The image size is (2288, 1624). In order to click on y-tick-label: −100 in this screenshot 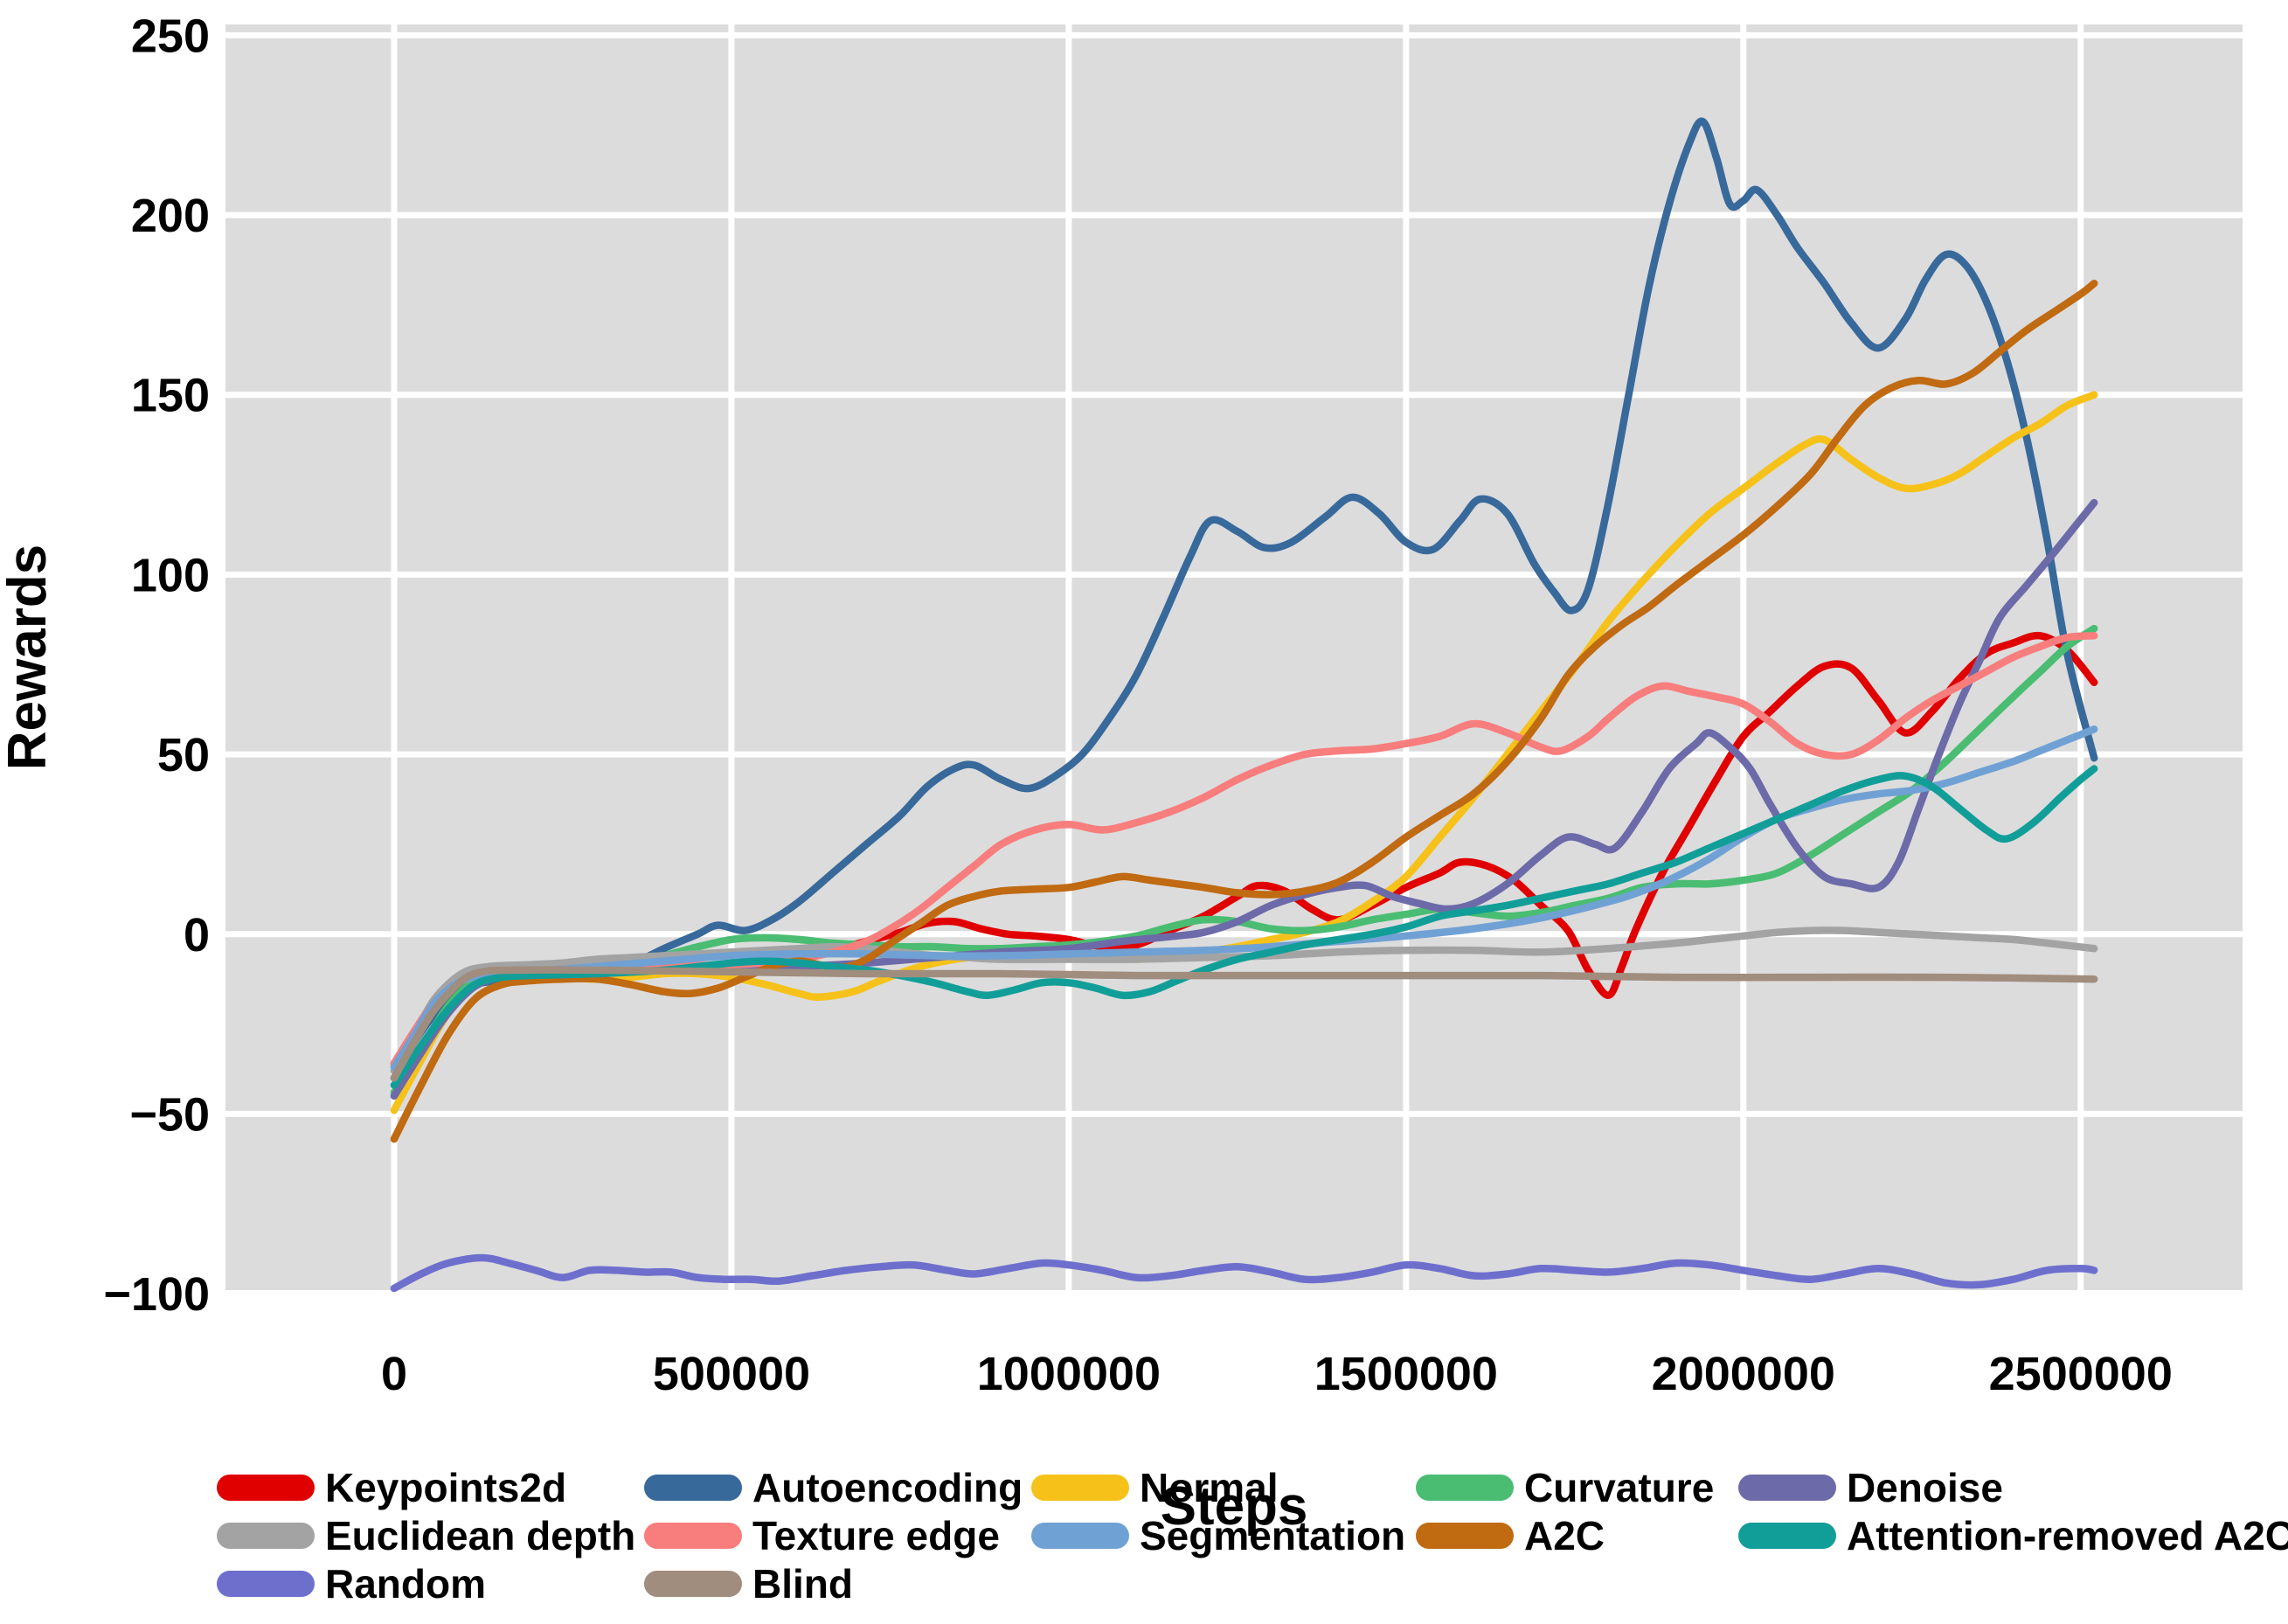, I will do `click(156, 1294)`.